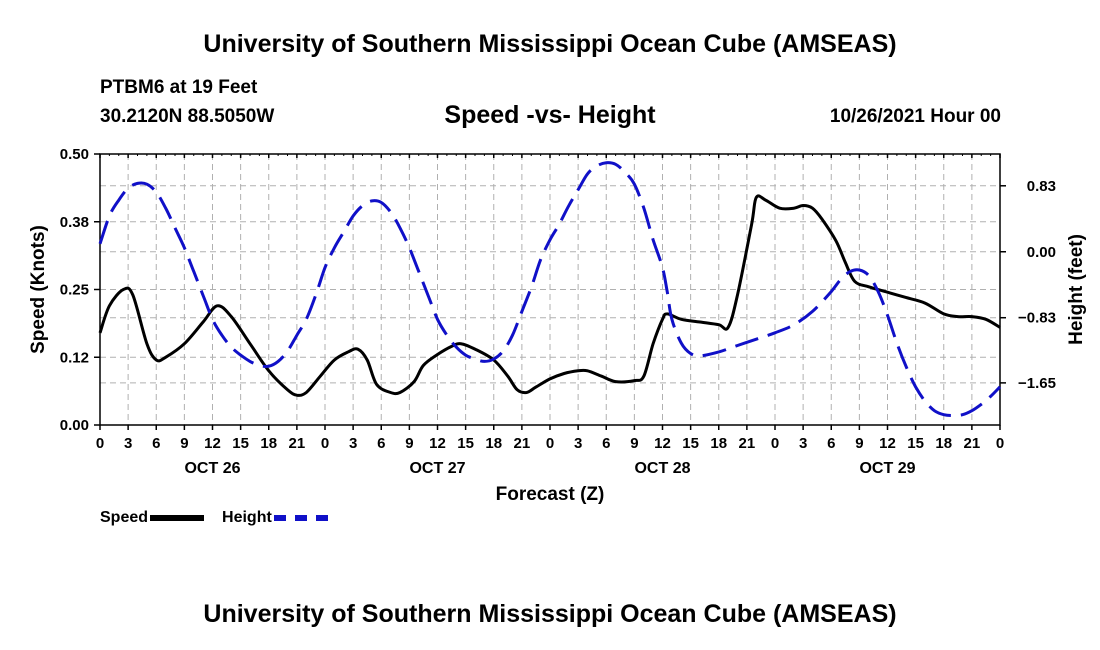  I want to click on y-right-tick-label: −1.65, so click(1037, 383).